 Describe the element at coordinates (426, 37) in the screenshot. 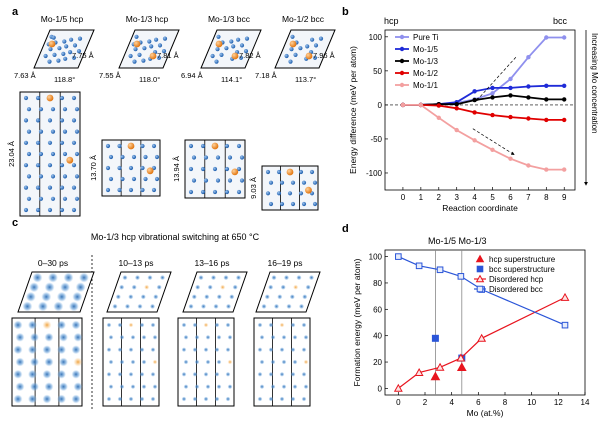

I see `legend-label: Pure Ti` at that location.